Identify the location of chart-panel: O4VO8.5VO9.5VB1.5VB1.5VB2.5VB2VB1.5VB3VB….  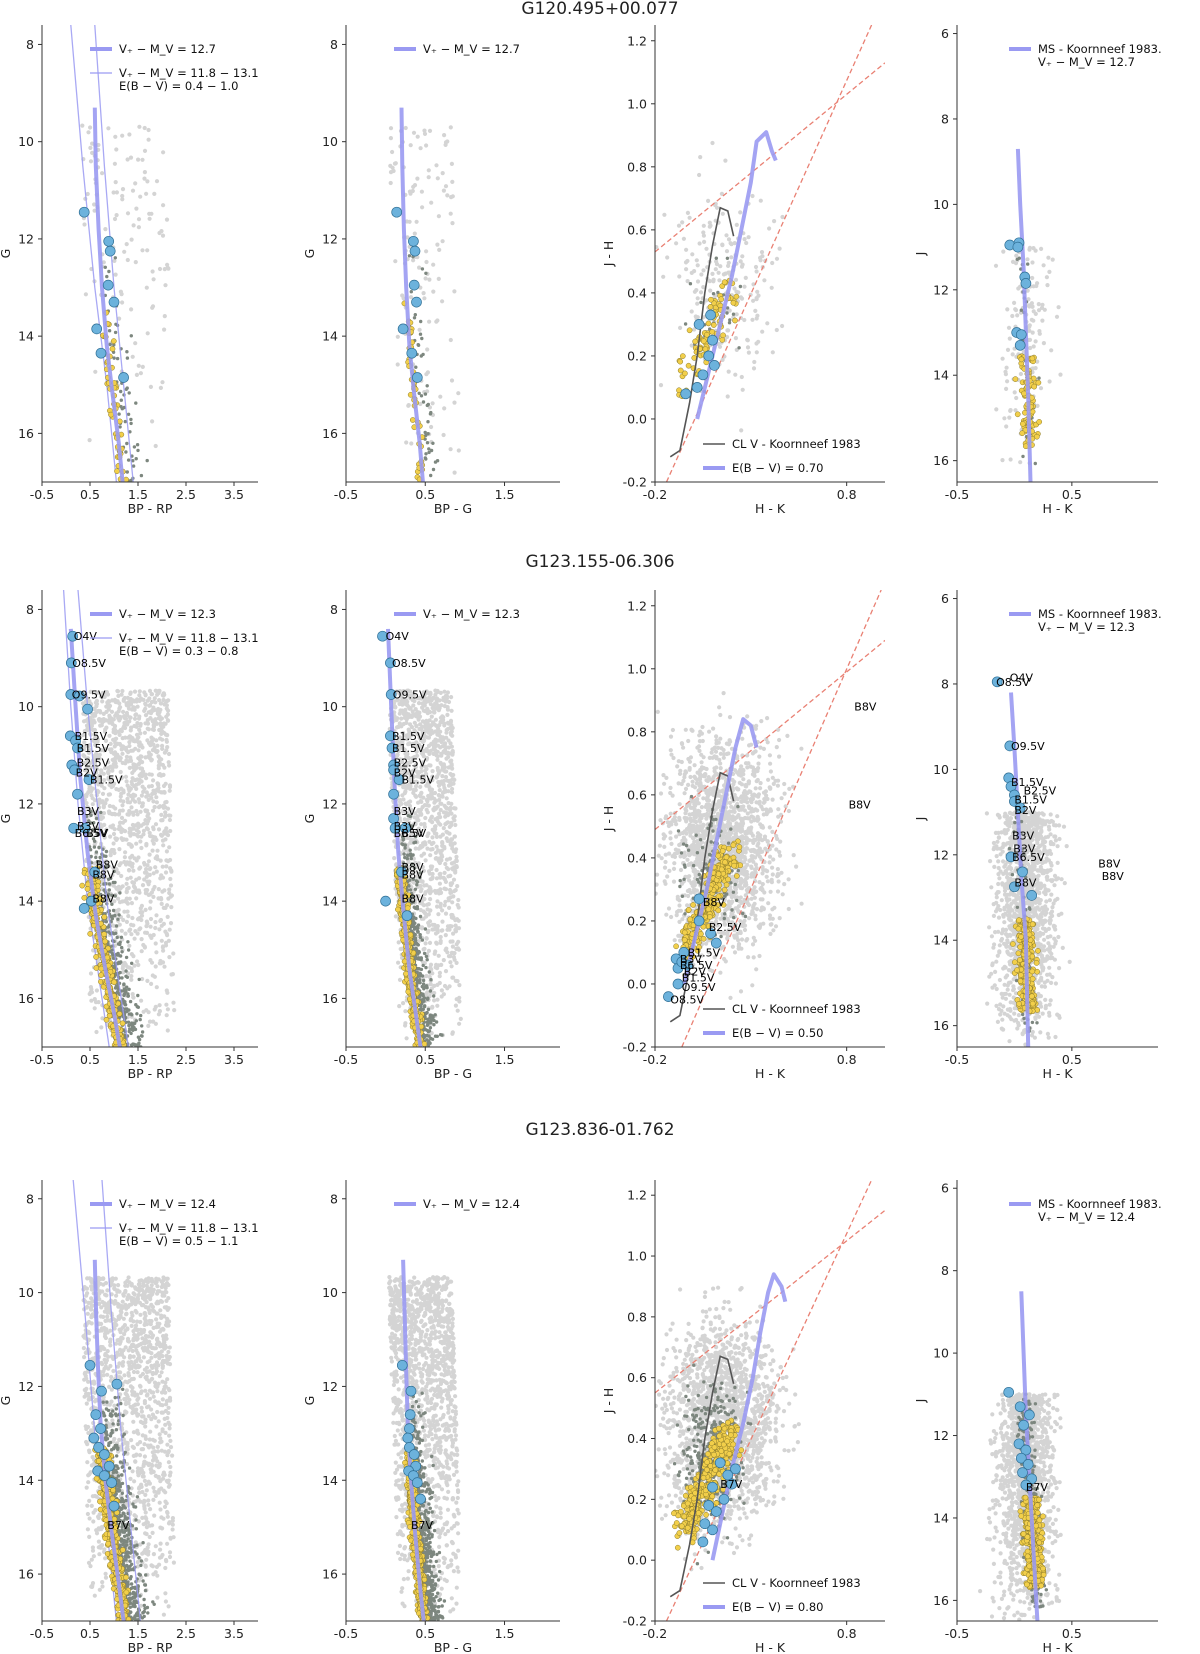
(431, 835).